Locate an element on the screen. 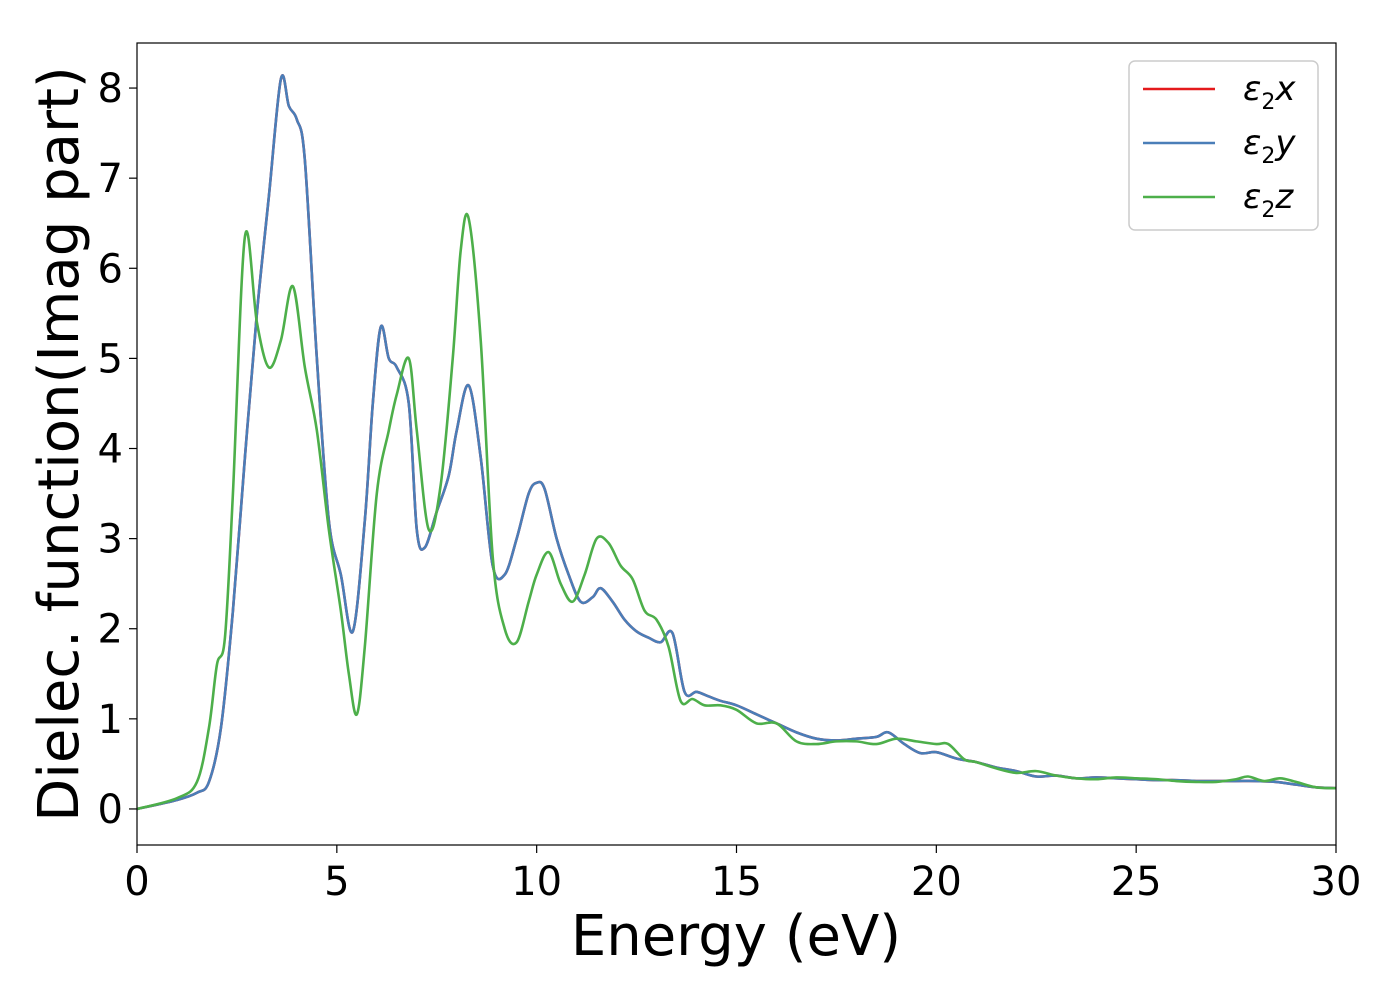 This screenshot has width=1400, height=1000. x-tick-label: 15 is located at coordinates (736, 882).